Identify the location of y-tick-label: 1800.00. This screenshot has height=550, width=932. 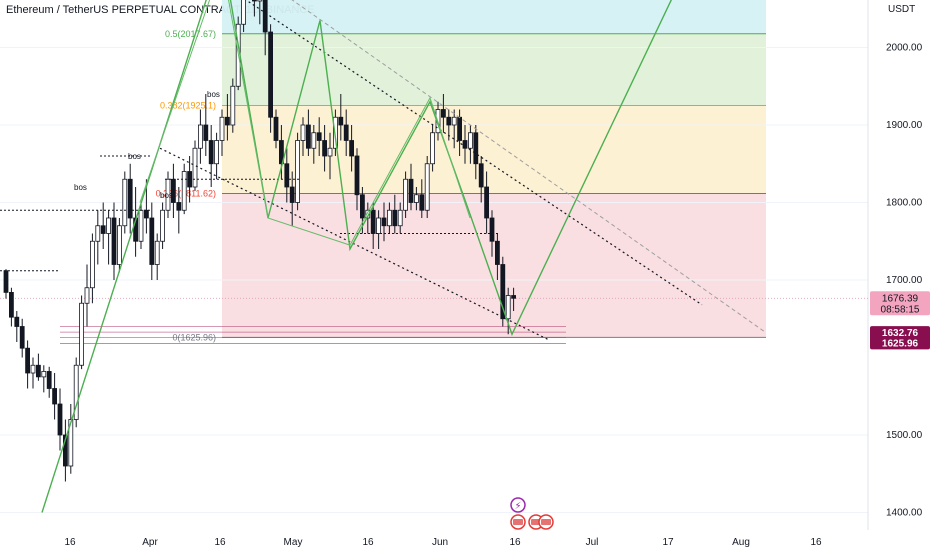
(904, 203).